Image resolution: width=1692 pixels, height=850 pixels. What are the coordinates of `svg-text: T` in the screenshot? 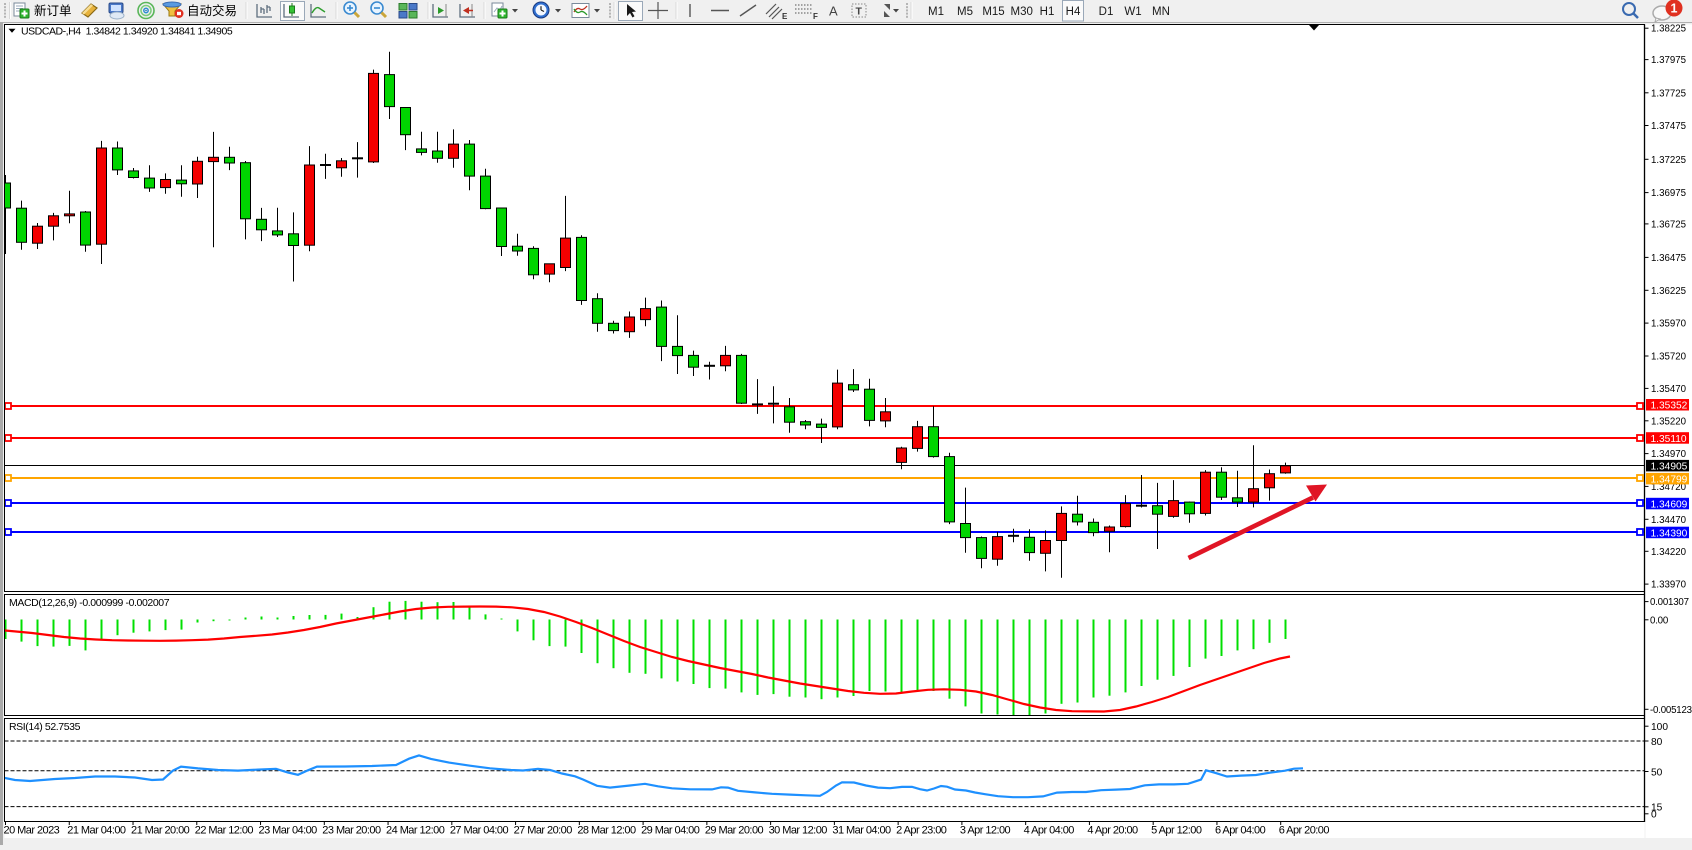 It's located at (859, 11).